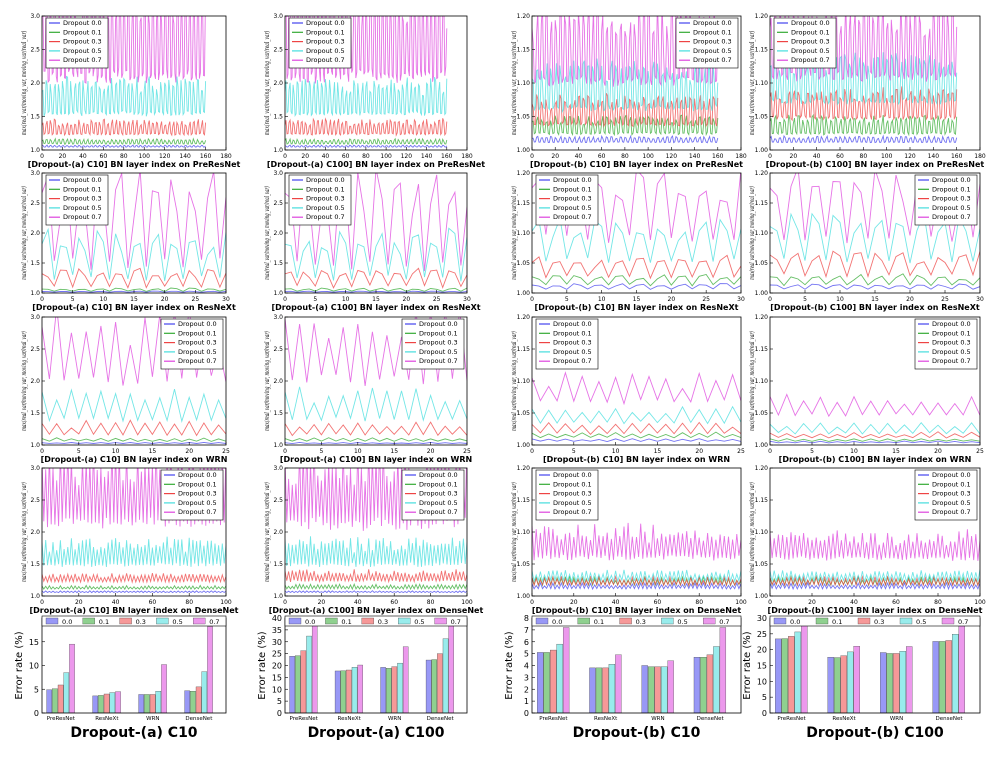 The height and width of the screenshot is (779, 996). What do you see at coordinates (376, 621) in the screenshot?
I see `bar-legend: 0.0 0.1 0.3 0.5 0.7` at bounding box center [376, 621].